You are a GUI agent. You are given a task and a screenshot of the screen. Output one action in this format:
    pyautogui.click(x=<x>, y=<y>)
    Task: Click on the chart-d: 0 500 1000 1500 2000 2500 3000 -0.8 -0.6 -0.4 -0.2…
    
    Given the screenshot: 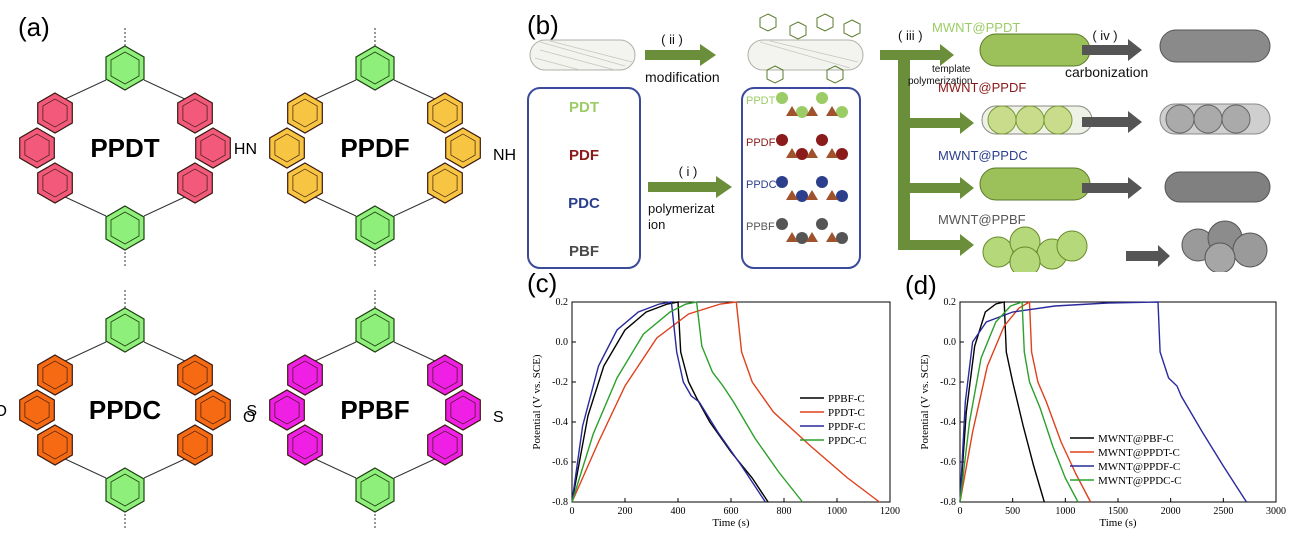 What is the action you would take?
    pyautogui.click(x=1102, y=413)
    